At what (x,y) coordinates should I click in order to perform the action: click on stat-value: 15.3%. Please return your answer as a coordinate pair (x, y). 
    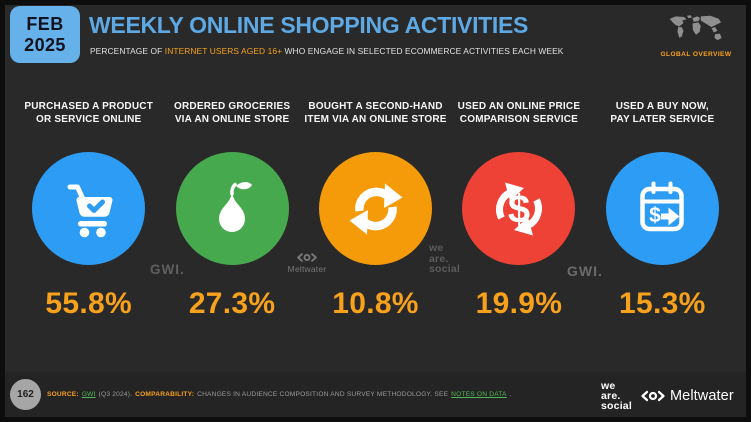
    Looking at the image, I should click on (662, 303).